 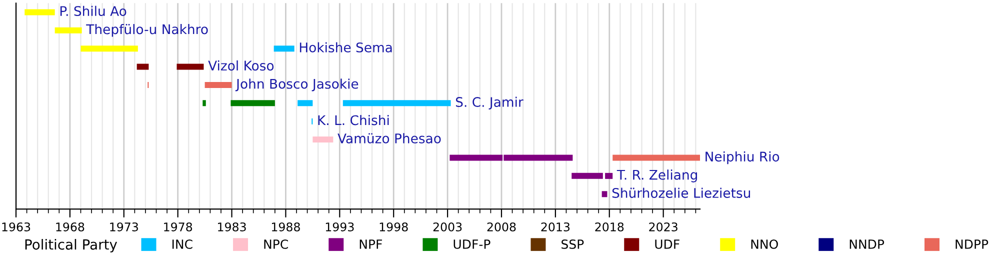 What do you see at coordinates (16, 227) in the screenshot?
I see `x-tick-label: 1963` at bounding box center [16, 227].